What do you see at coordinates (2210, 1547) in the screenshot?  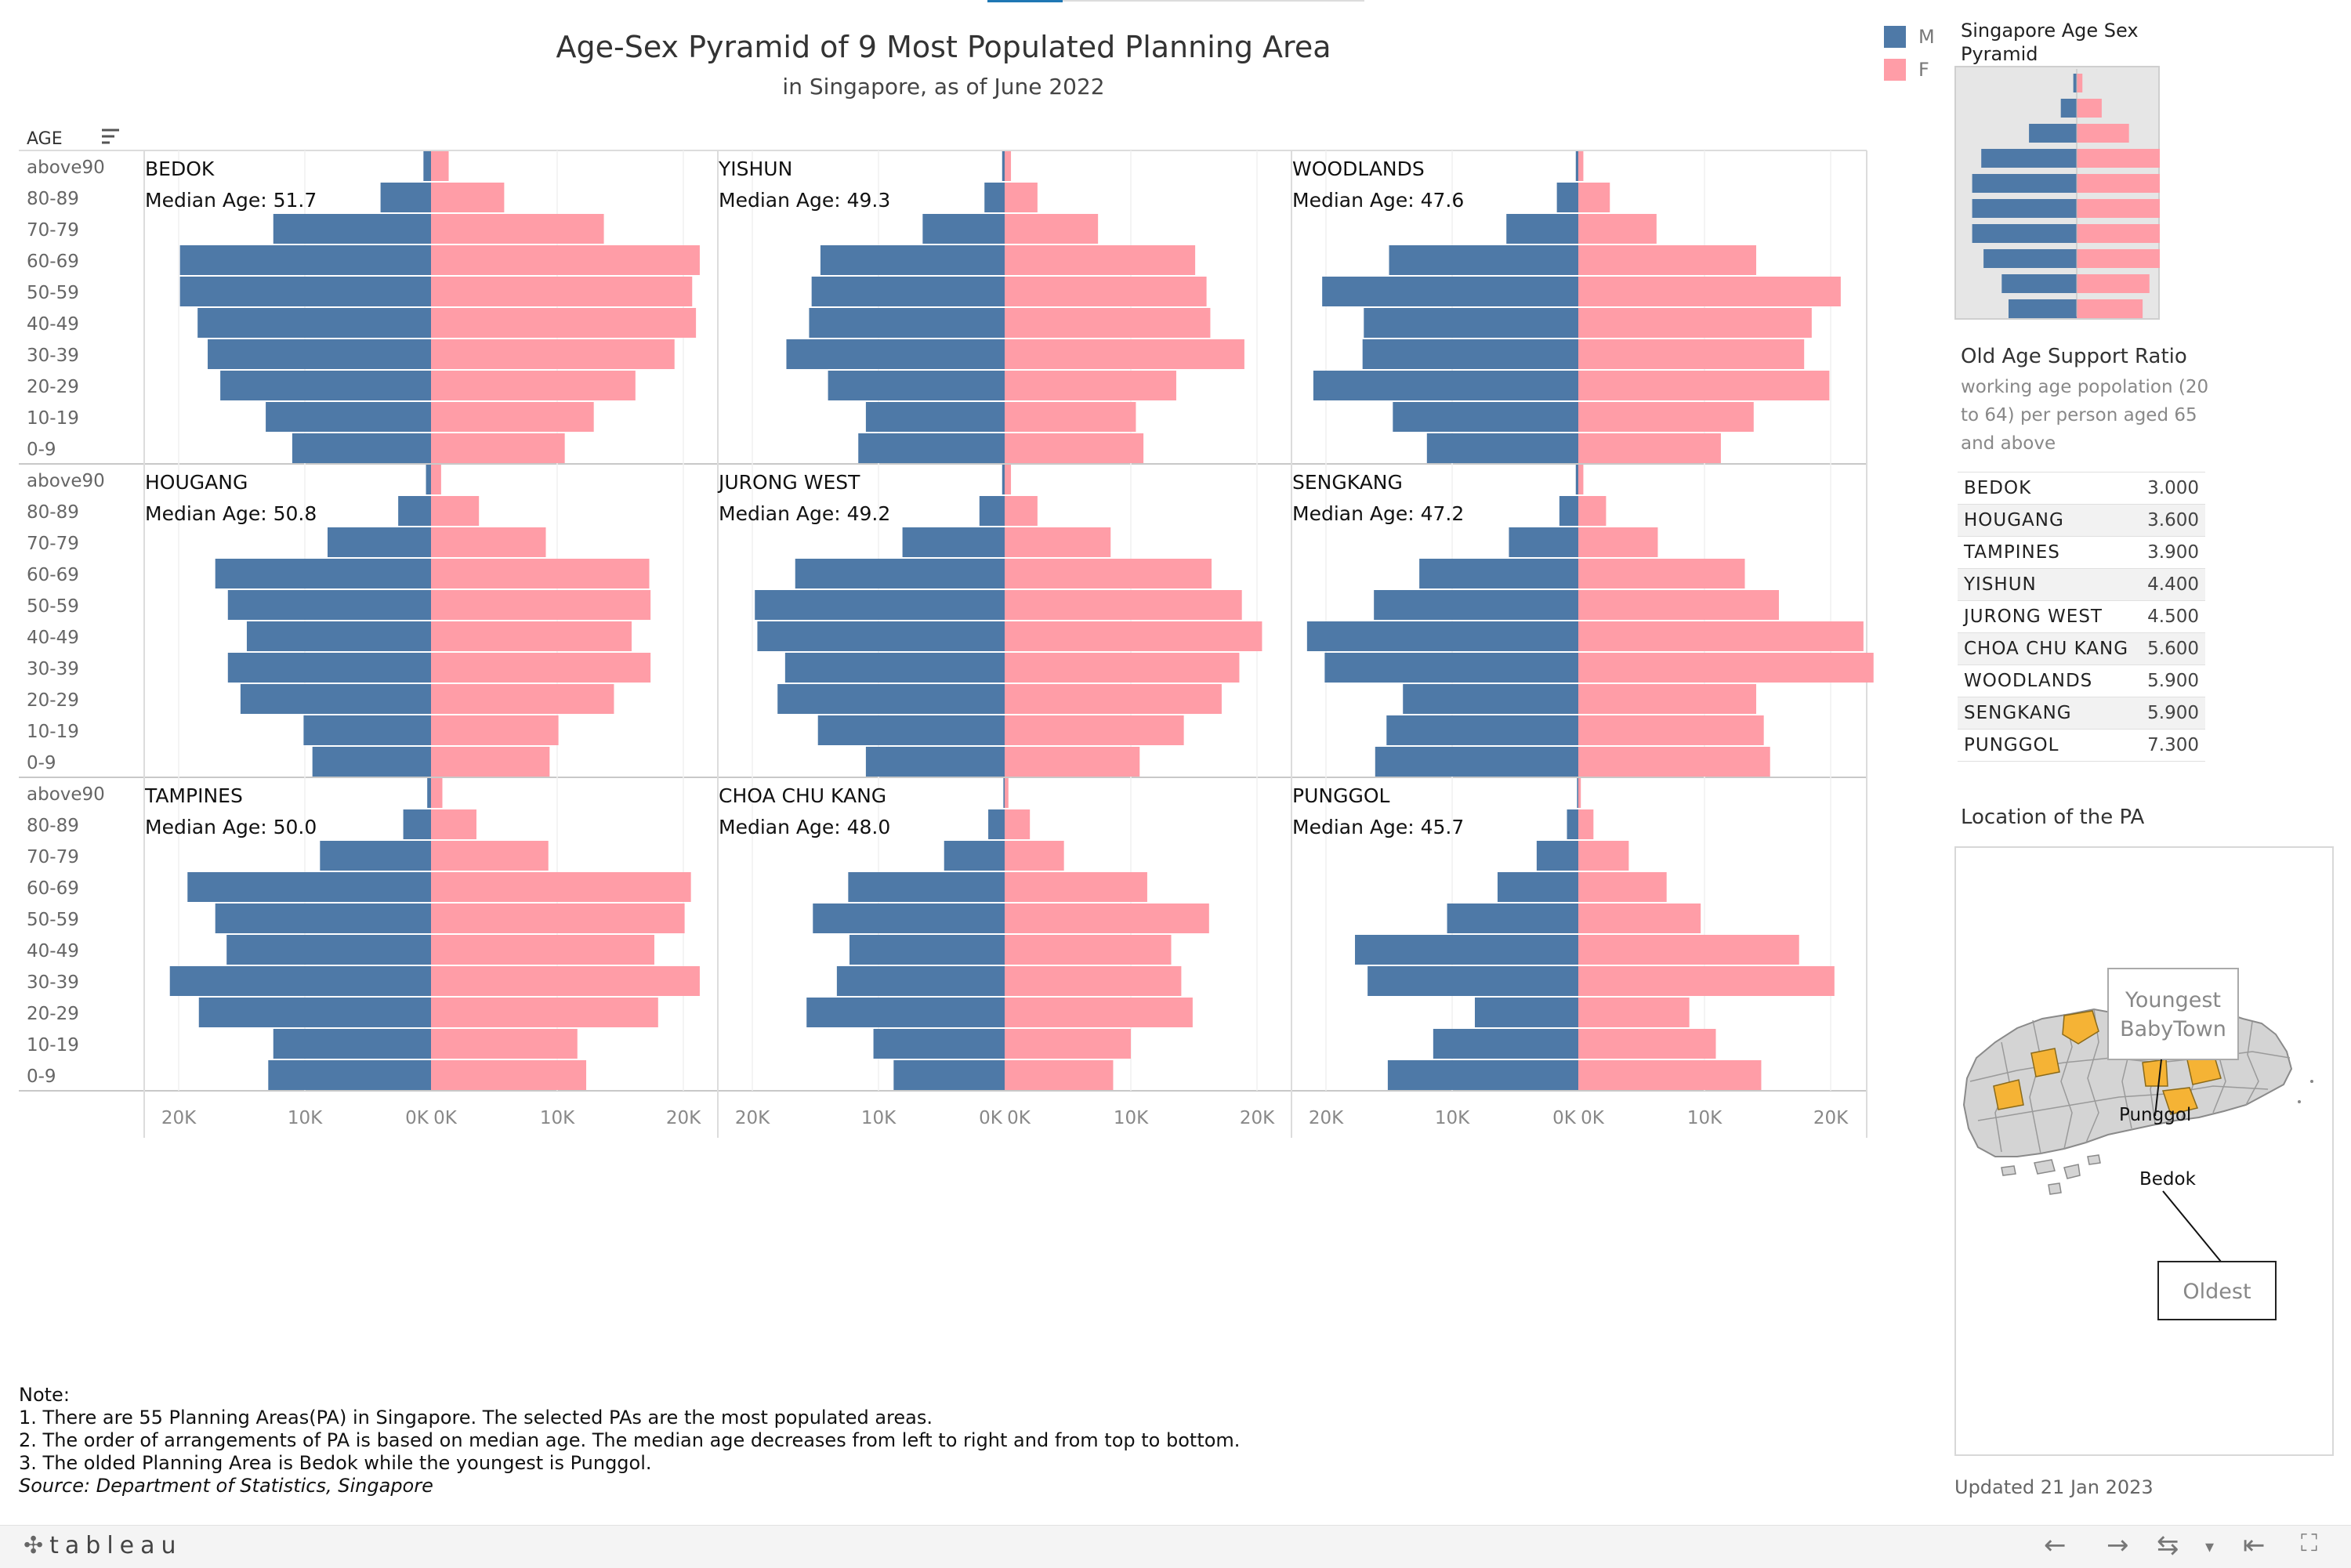 I see `dropdown-icon: ▾` at bounding box center [2210, 1547].